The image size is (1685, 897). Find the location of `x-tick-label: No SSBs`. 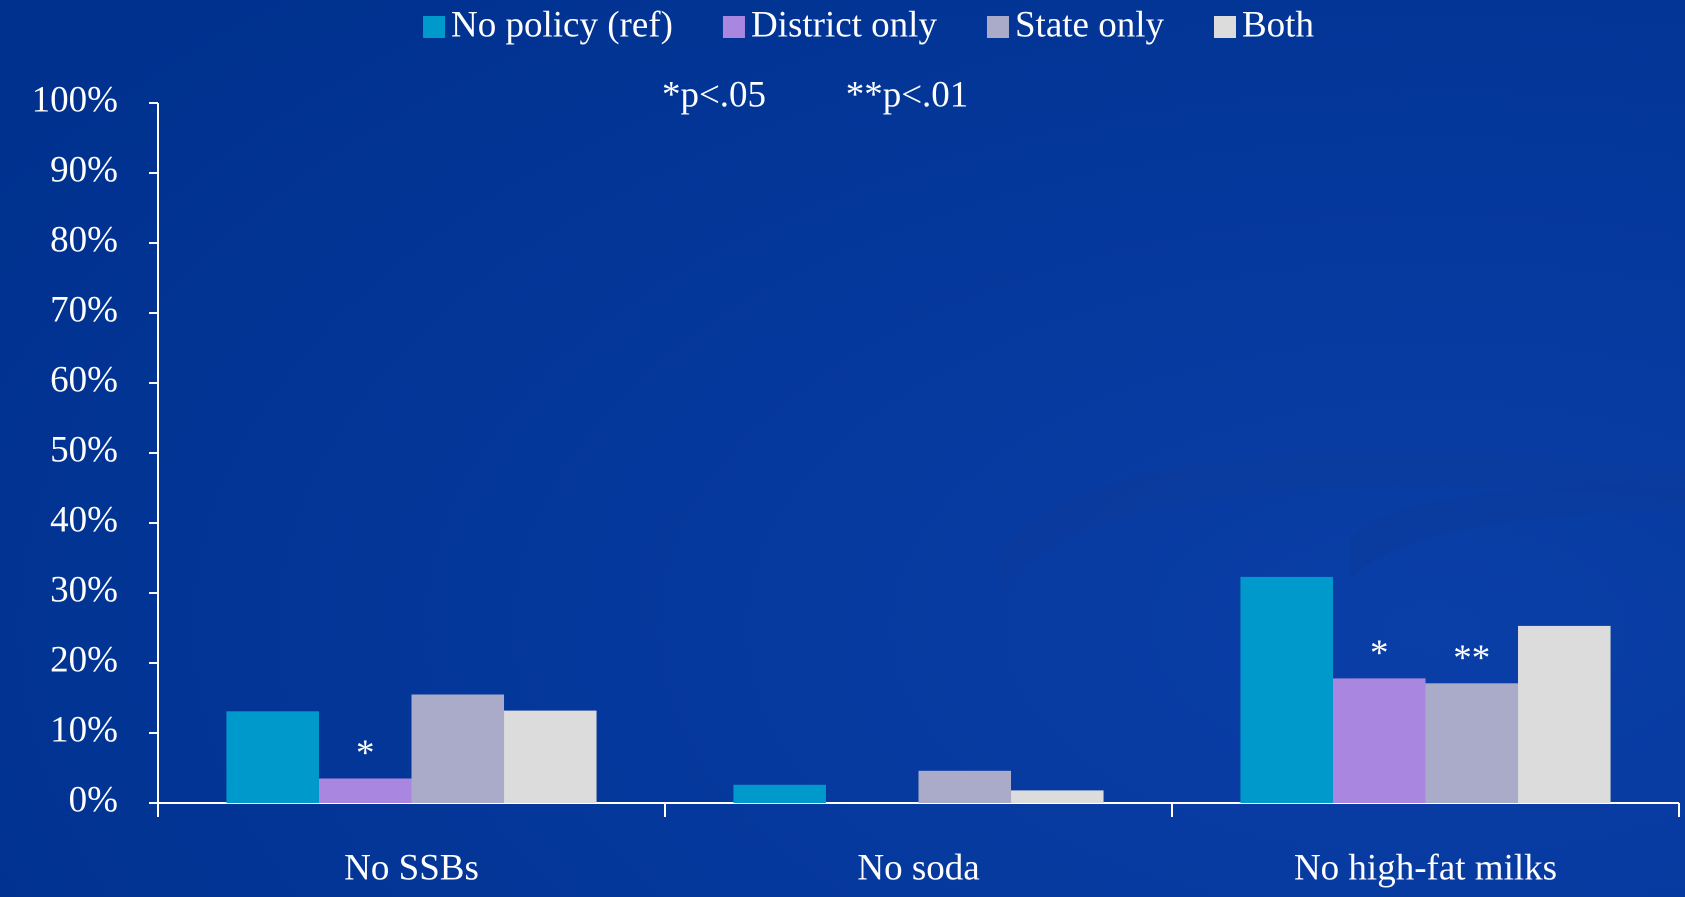

x-tick-label: No SSBs is located at coordinates (411, 867).